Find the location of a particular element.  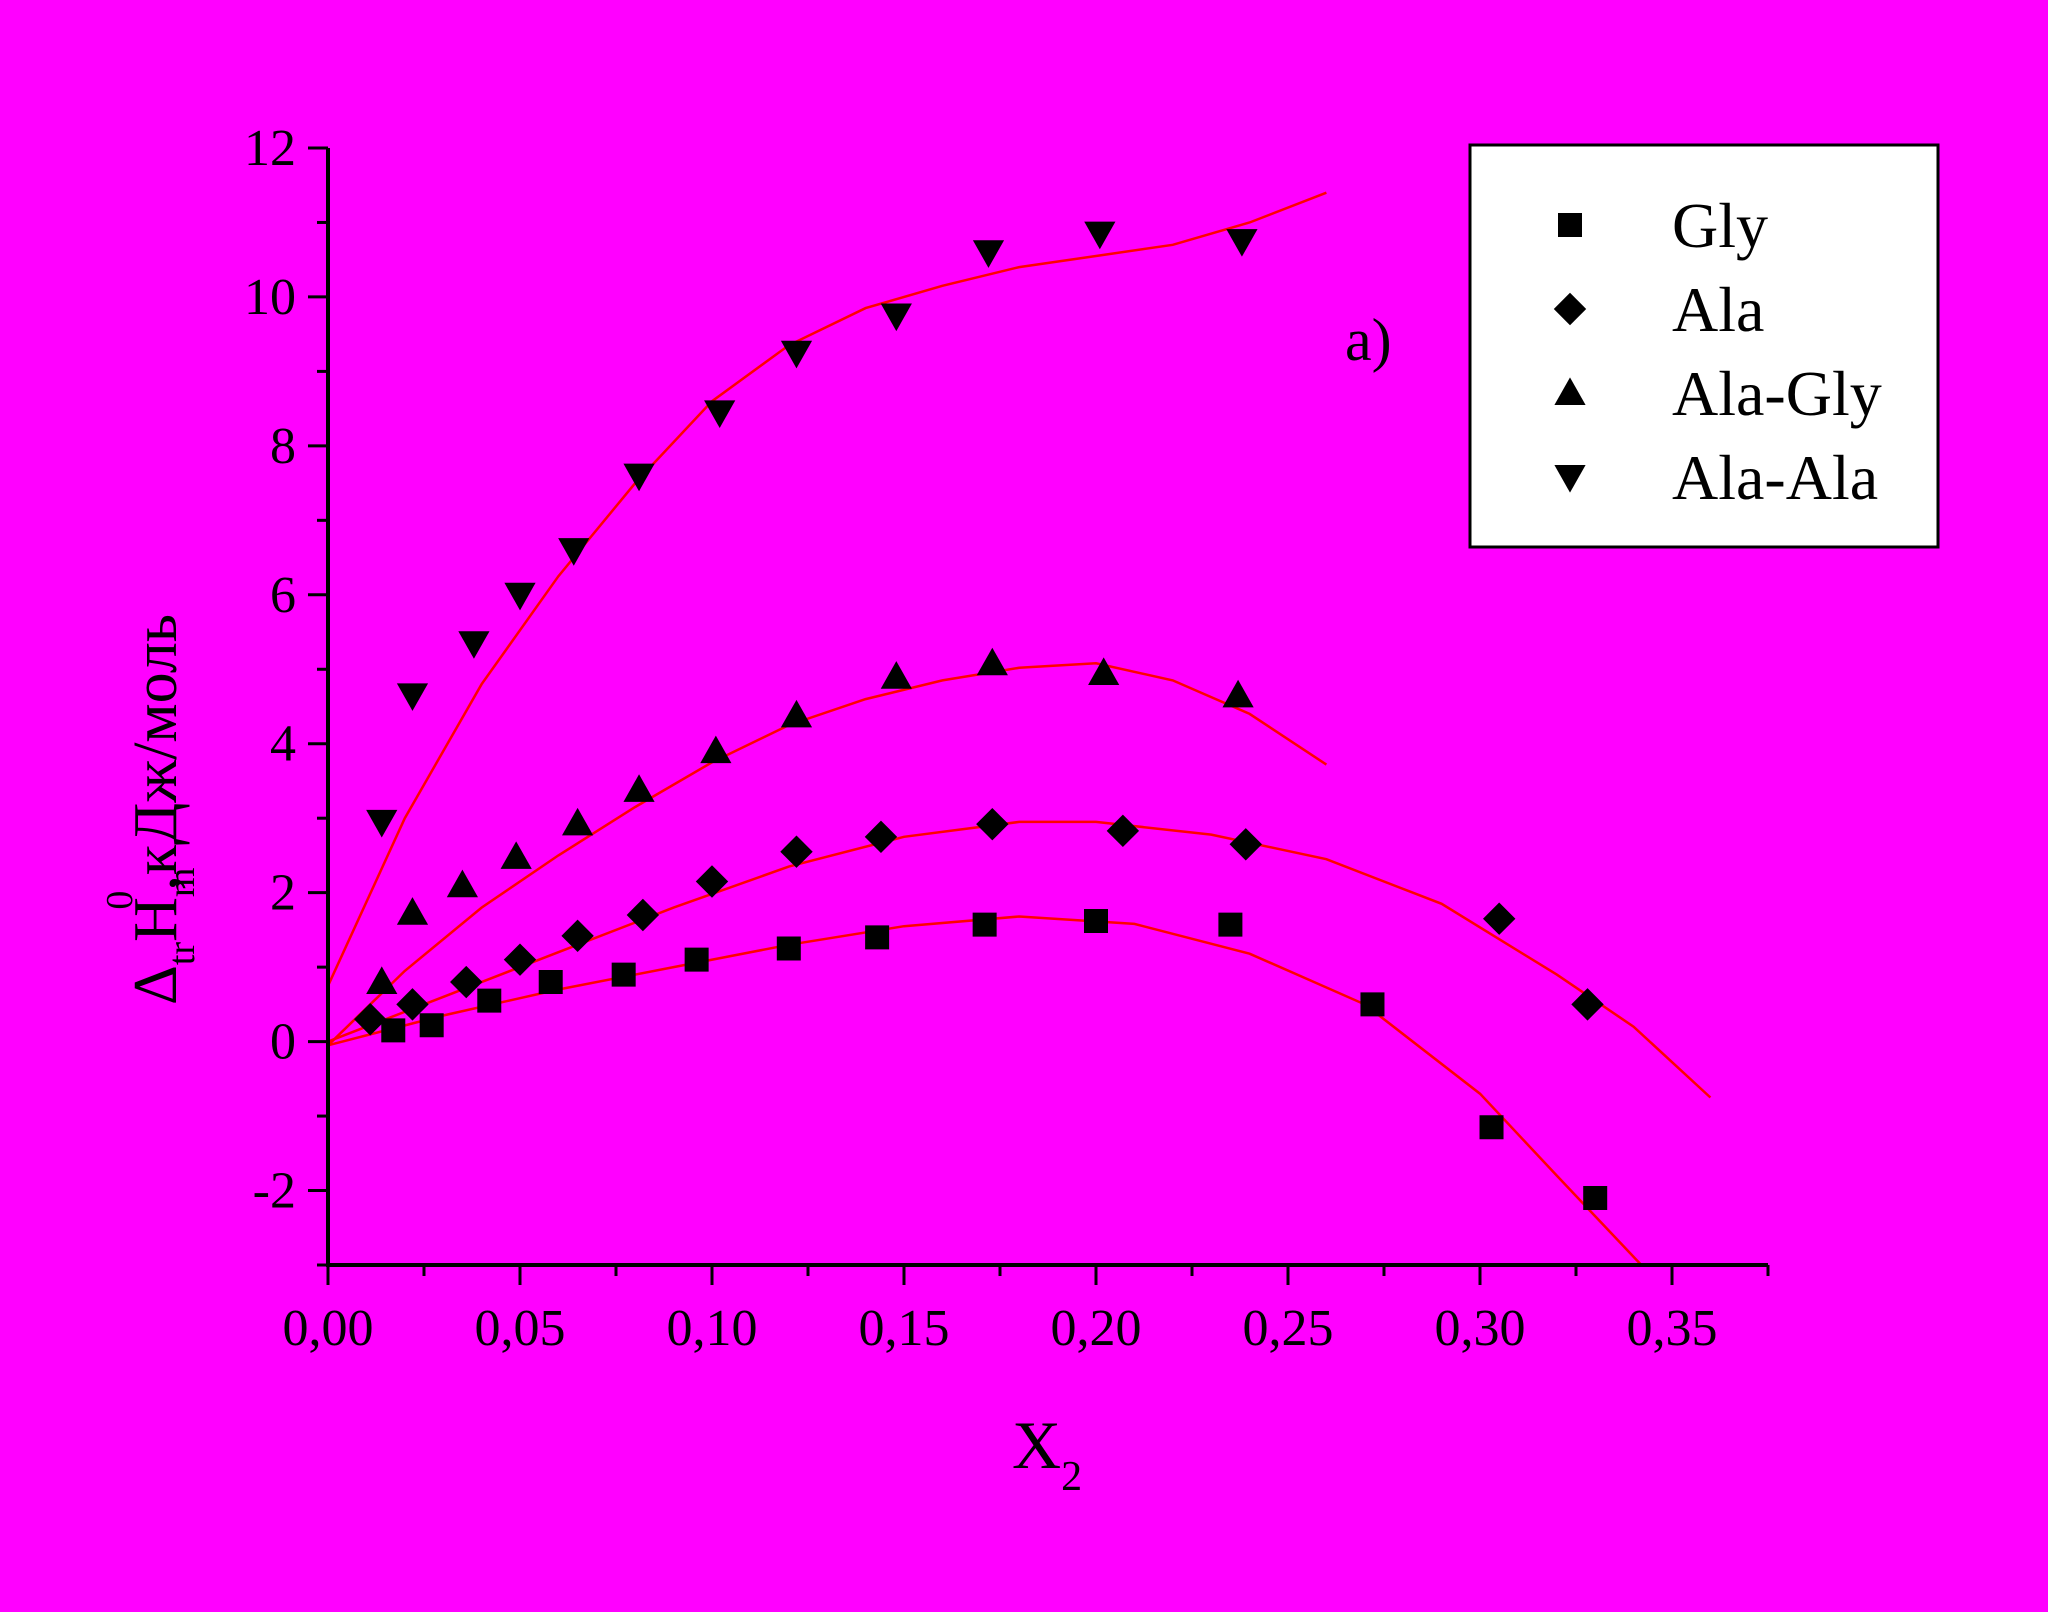

y-axis-title-sub2: m is located at coordinates (182, 883).